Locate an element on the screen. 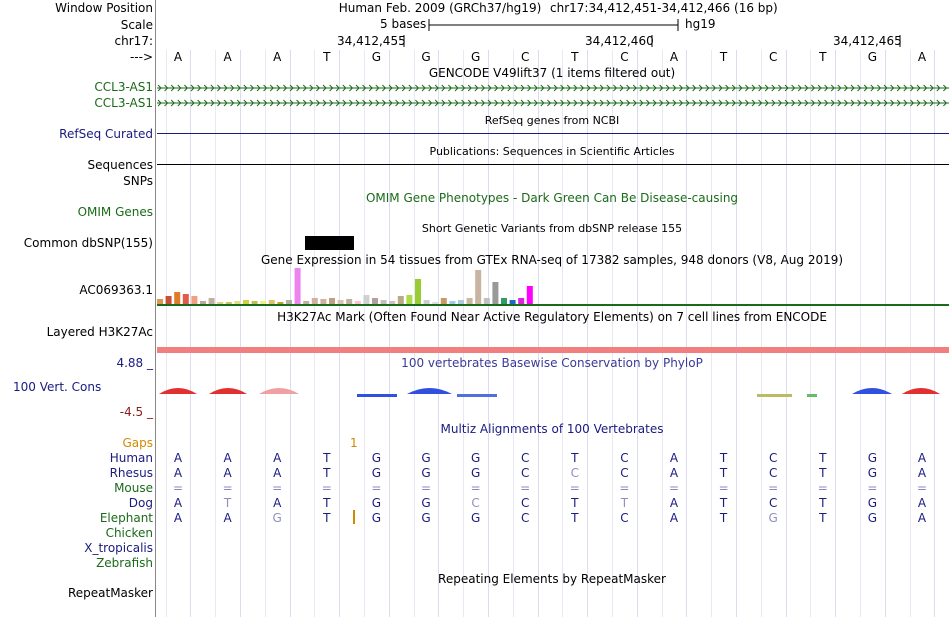  cons-max-label: 4.88 _ is located at coordinates (134, 363).